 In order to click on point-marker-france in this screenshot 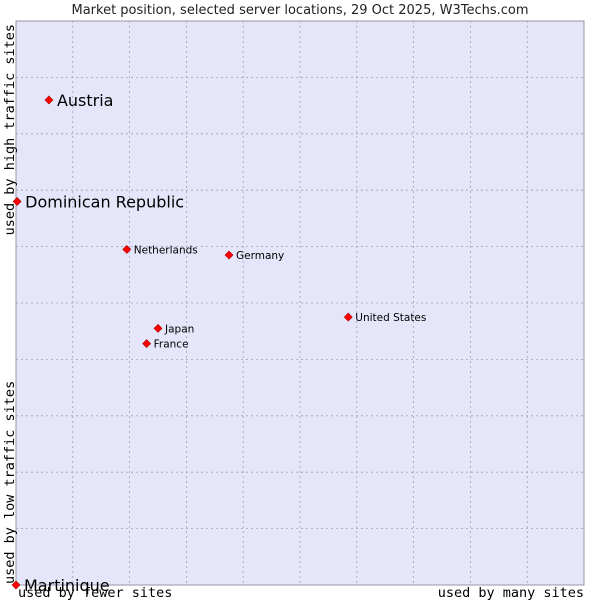, I will do `click(147, 344)`.